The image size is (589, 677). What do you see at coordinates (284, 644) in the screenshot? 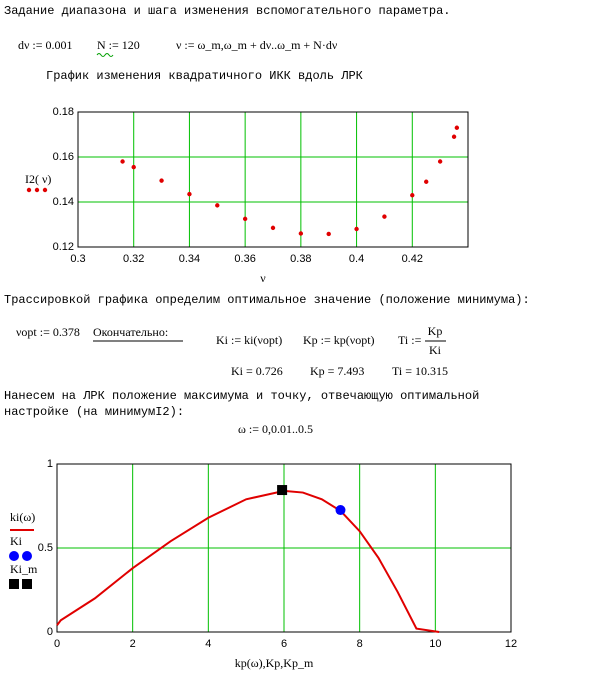
I see `x-tick-label: 6` at bounding box center [284, 644].